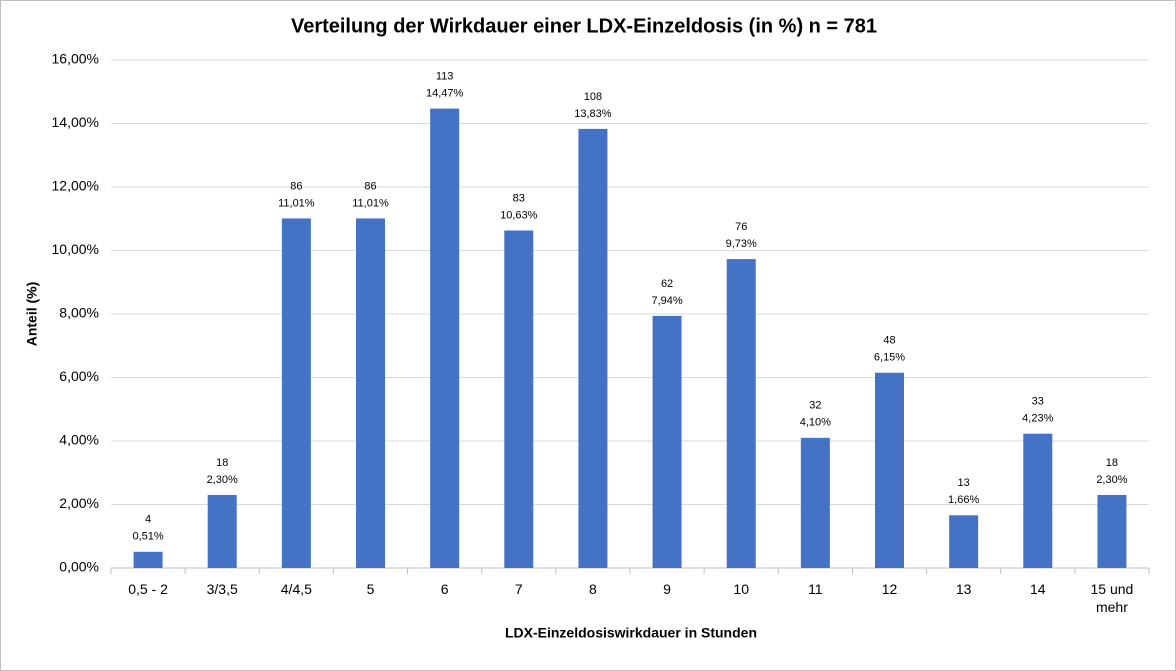 The width and height of the screenshot is (1176, 671). I want to click on data-label: 10,63%, so click(519, 215).